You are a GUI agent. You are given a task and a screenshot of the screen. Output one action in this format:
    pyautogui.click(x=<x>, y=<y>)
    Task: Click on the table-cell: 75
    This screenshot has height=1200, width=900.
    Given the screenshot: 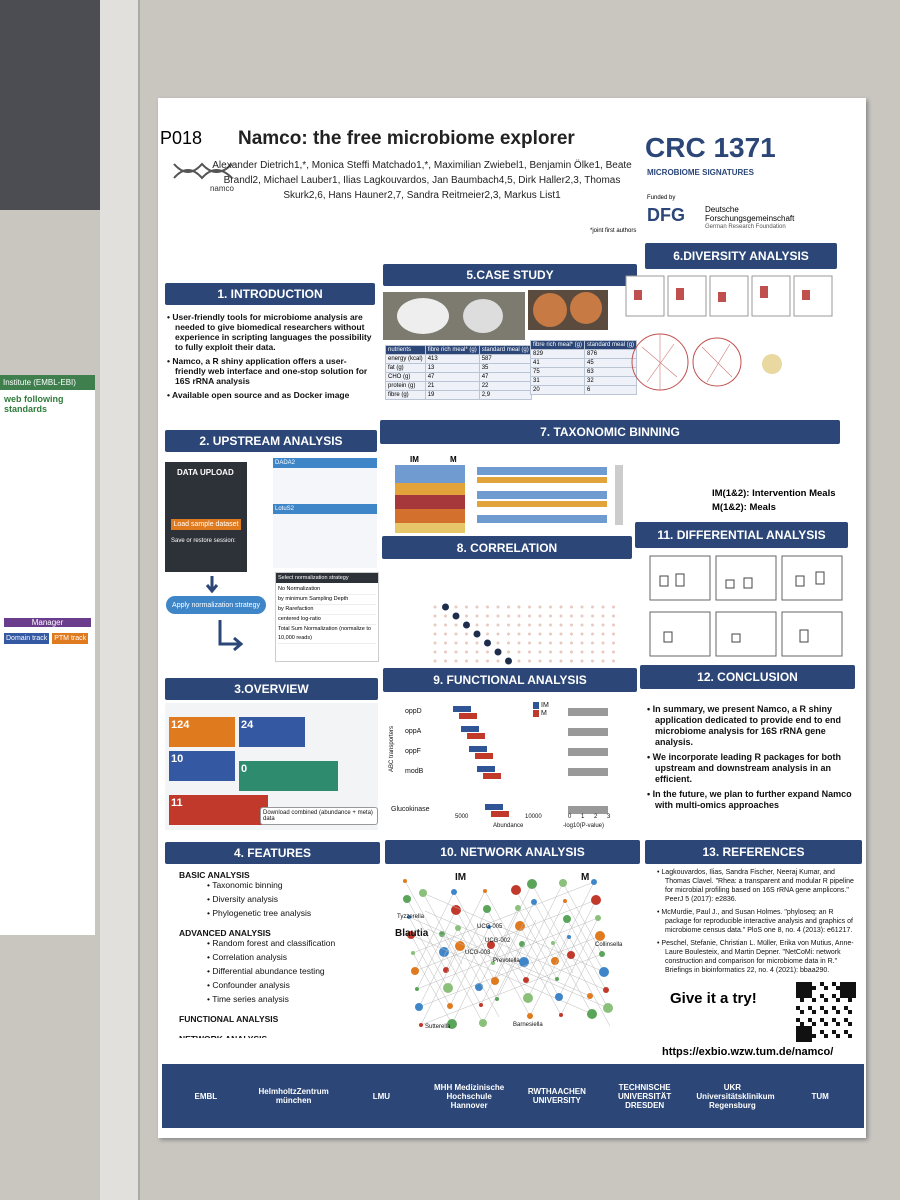 What is the action you would take?
    pyautogui.click(x=557, y=372)
    